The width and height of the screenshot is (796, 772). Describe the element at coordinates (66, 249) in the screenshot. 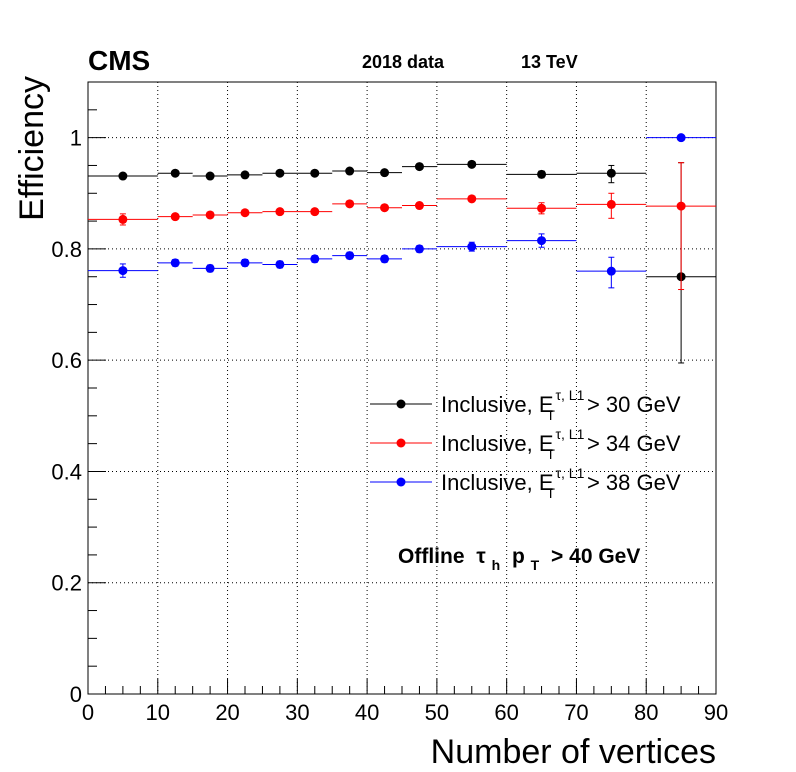

I see `y-tick-label: 0.8` at that location.